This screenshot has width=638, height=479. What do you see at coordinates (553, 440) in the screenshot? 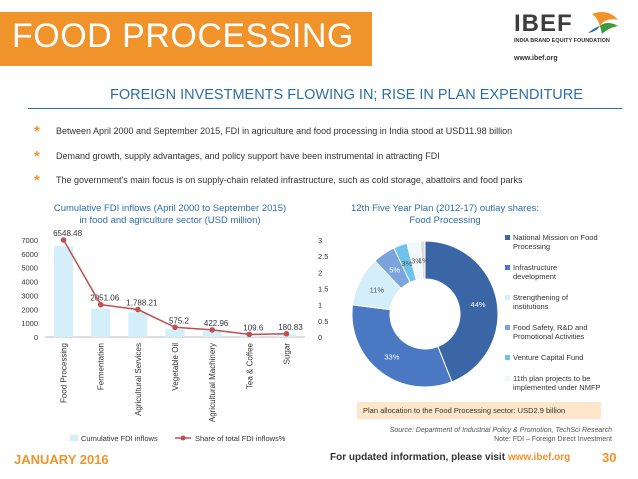
I see `fdi-note: Note: FDI – Foreign Direct Investment` at bounding box center [553, 440].